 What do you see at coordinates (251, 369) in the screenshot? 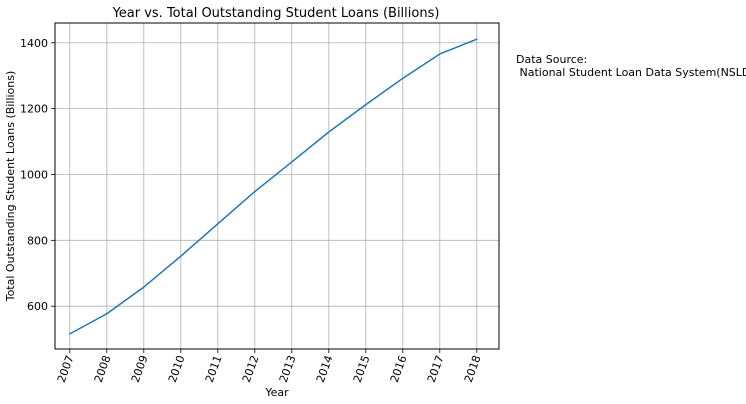
I see `x-tick-label: 2012` at bounding box center [251, 369].